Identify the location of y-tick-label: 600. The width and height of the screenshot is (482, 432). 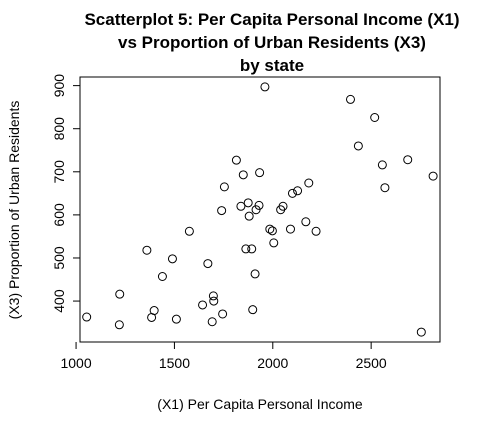
(59, 215).